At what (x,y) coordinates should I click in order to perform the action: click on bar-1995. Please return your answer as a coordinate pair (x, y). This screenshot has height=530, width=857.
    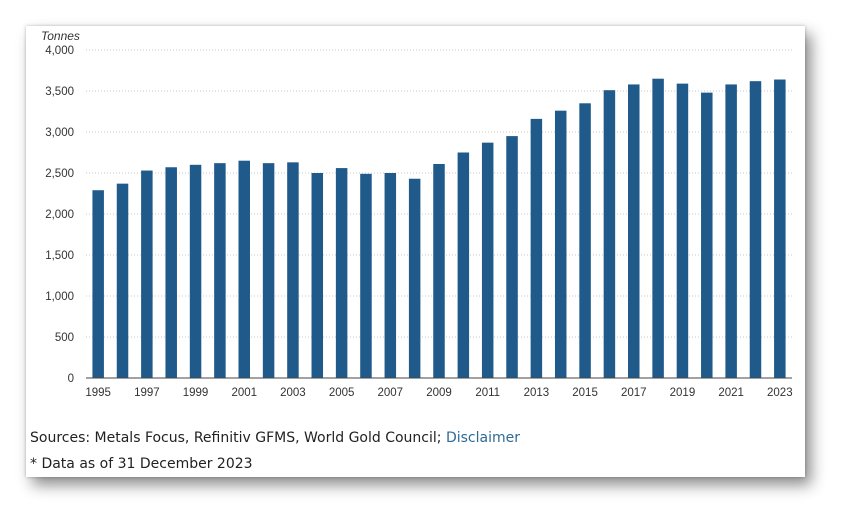
    Looking at the image, I should click on (98, 284).